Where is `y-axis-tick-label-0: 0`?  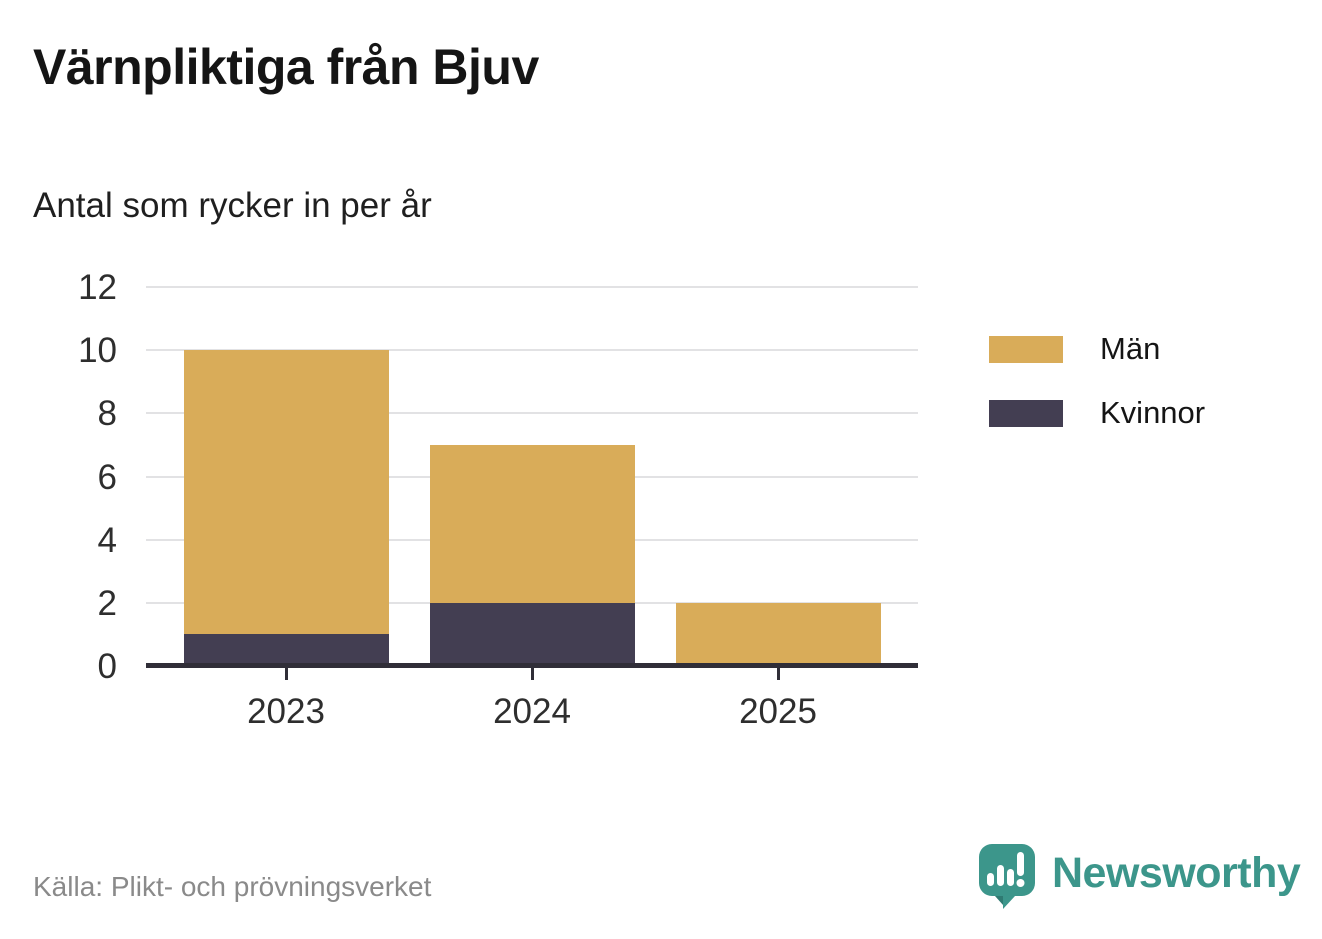
y-axis-tick-label-0: 0 is located at coordinates (107, 666).